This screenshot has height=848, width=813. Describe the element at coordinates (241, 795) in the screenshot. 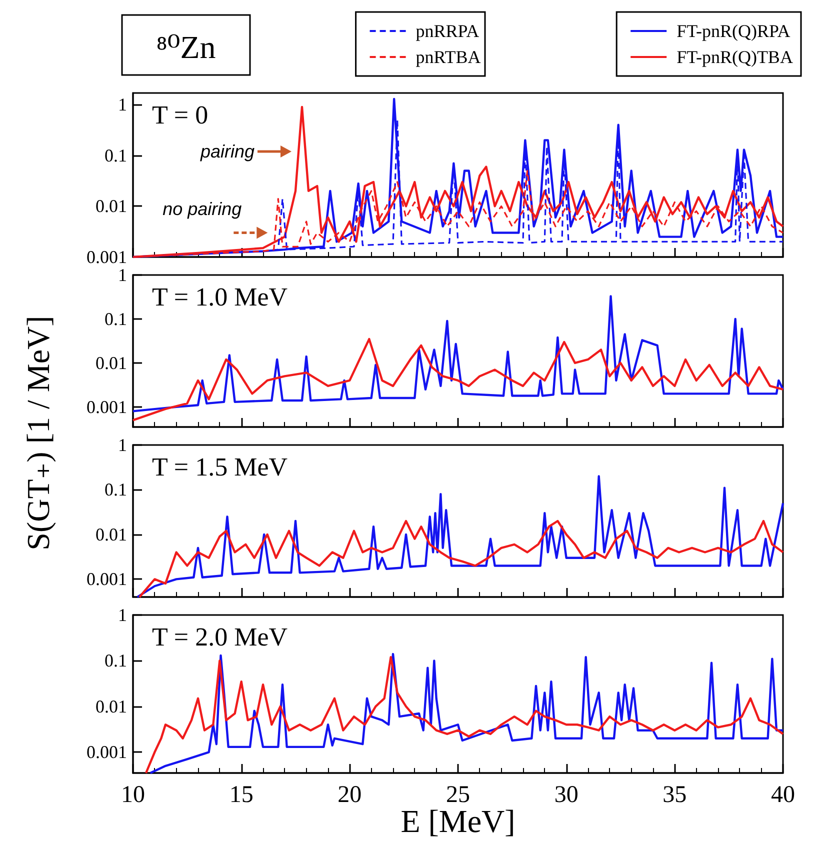

I see `x-tick-label: 15` at that location.